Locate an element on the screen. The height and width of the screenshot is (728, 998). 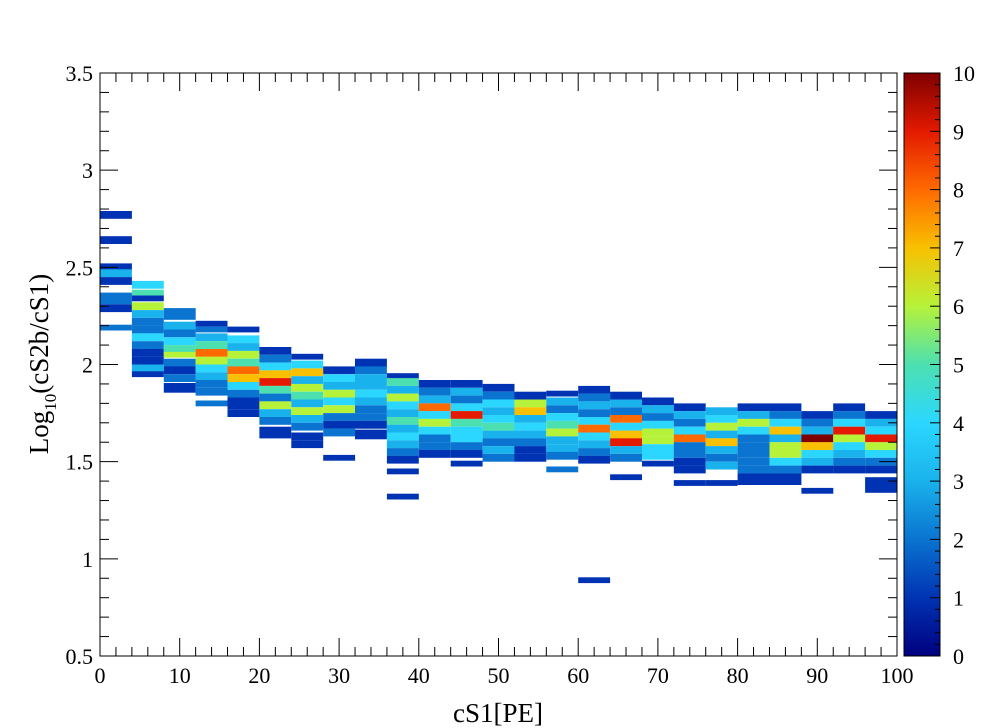
y-axis-title: Log10(cS2b/cS1) is located at coordinates (42, 364).